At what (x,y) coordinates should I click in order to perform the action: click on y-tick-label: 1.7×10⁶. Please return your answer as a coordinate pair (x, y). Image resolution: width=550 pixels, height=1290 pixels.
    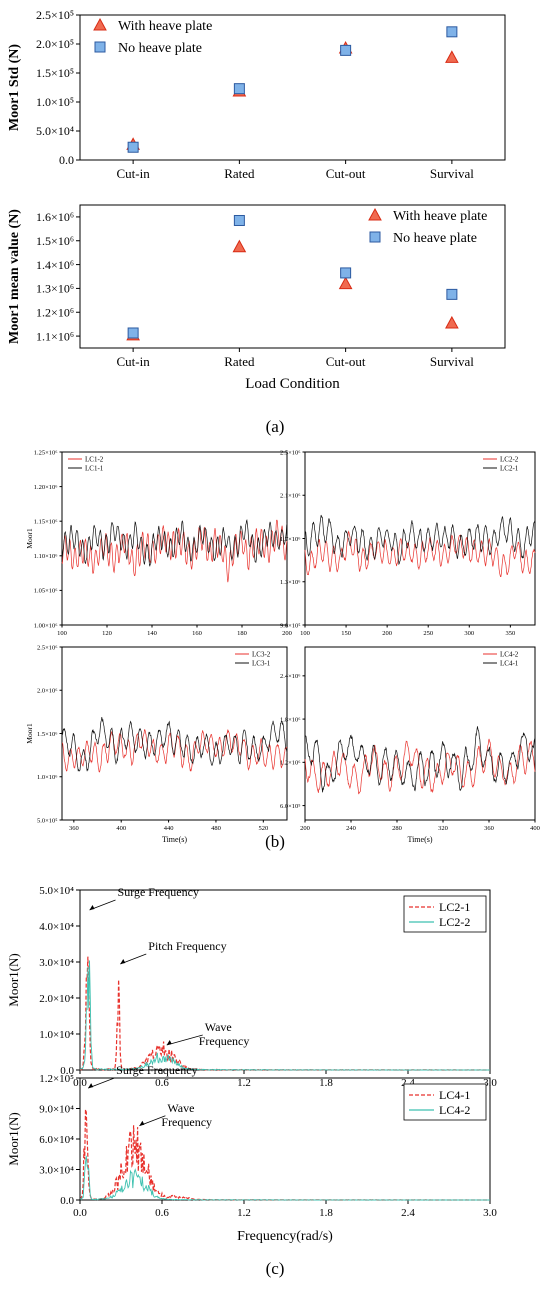
    Looking at the image, I should click on (290, 539).